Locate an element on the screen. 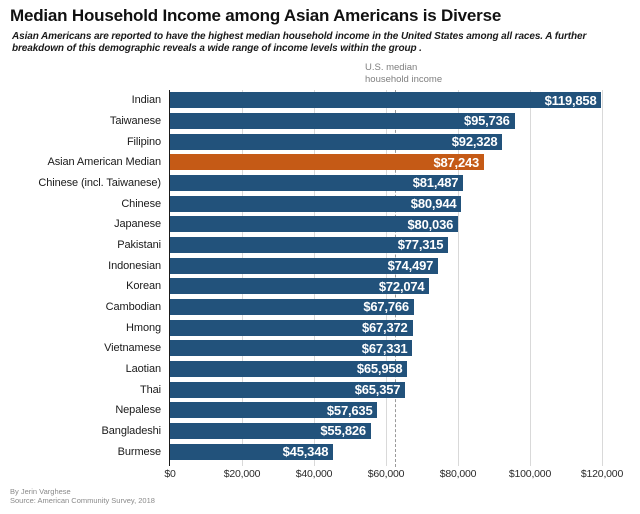 The height and width of the screenshot is (514, 640). bar-row: Filipino $92,328 is located at coordinates (364, 141).